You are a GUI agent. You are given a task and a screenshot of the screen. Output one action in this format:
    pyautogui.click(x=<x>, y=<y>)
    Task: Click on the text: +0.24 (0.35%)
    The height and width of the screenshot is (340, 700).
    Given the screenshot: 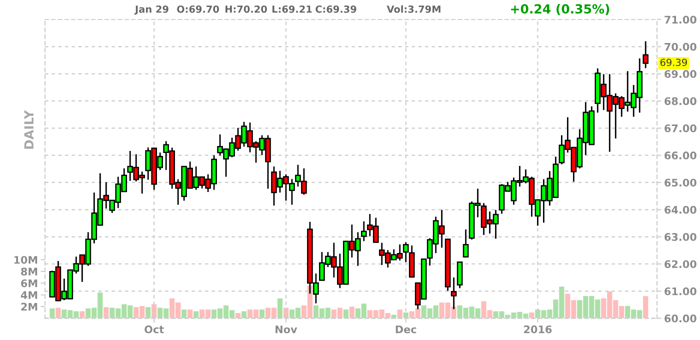 What is the action you would take?
    pyautogui.click(x=560, y=10)
    